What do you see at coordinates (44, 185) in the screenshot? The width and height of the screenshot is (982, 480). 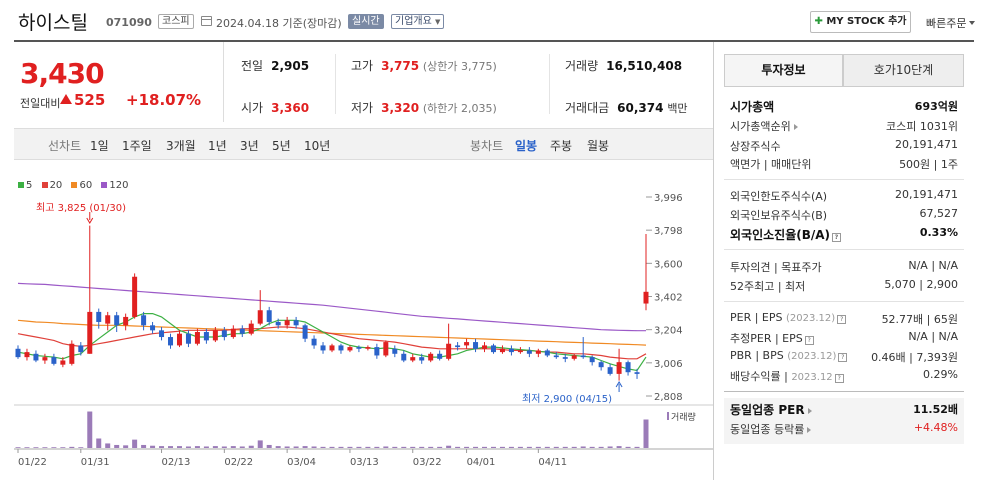 I see `legend-swatch` at bounding box center [44, 185].